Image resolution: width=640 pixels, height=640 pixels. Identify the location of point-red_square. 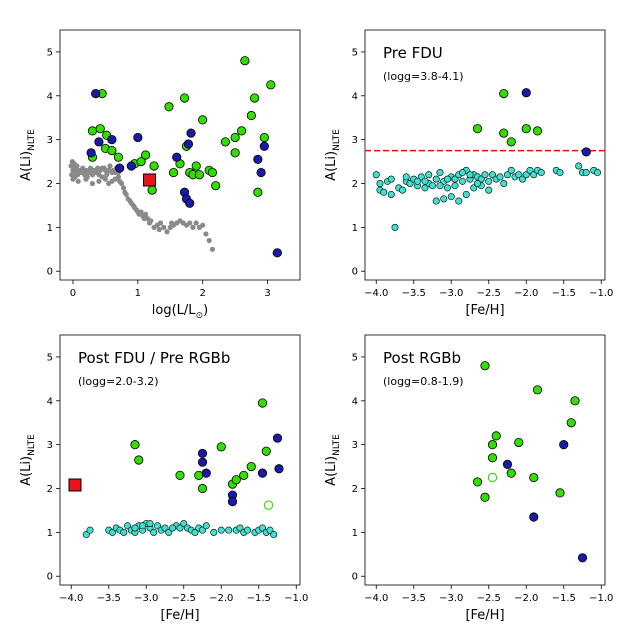
(150, 180).